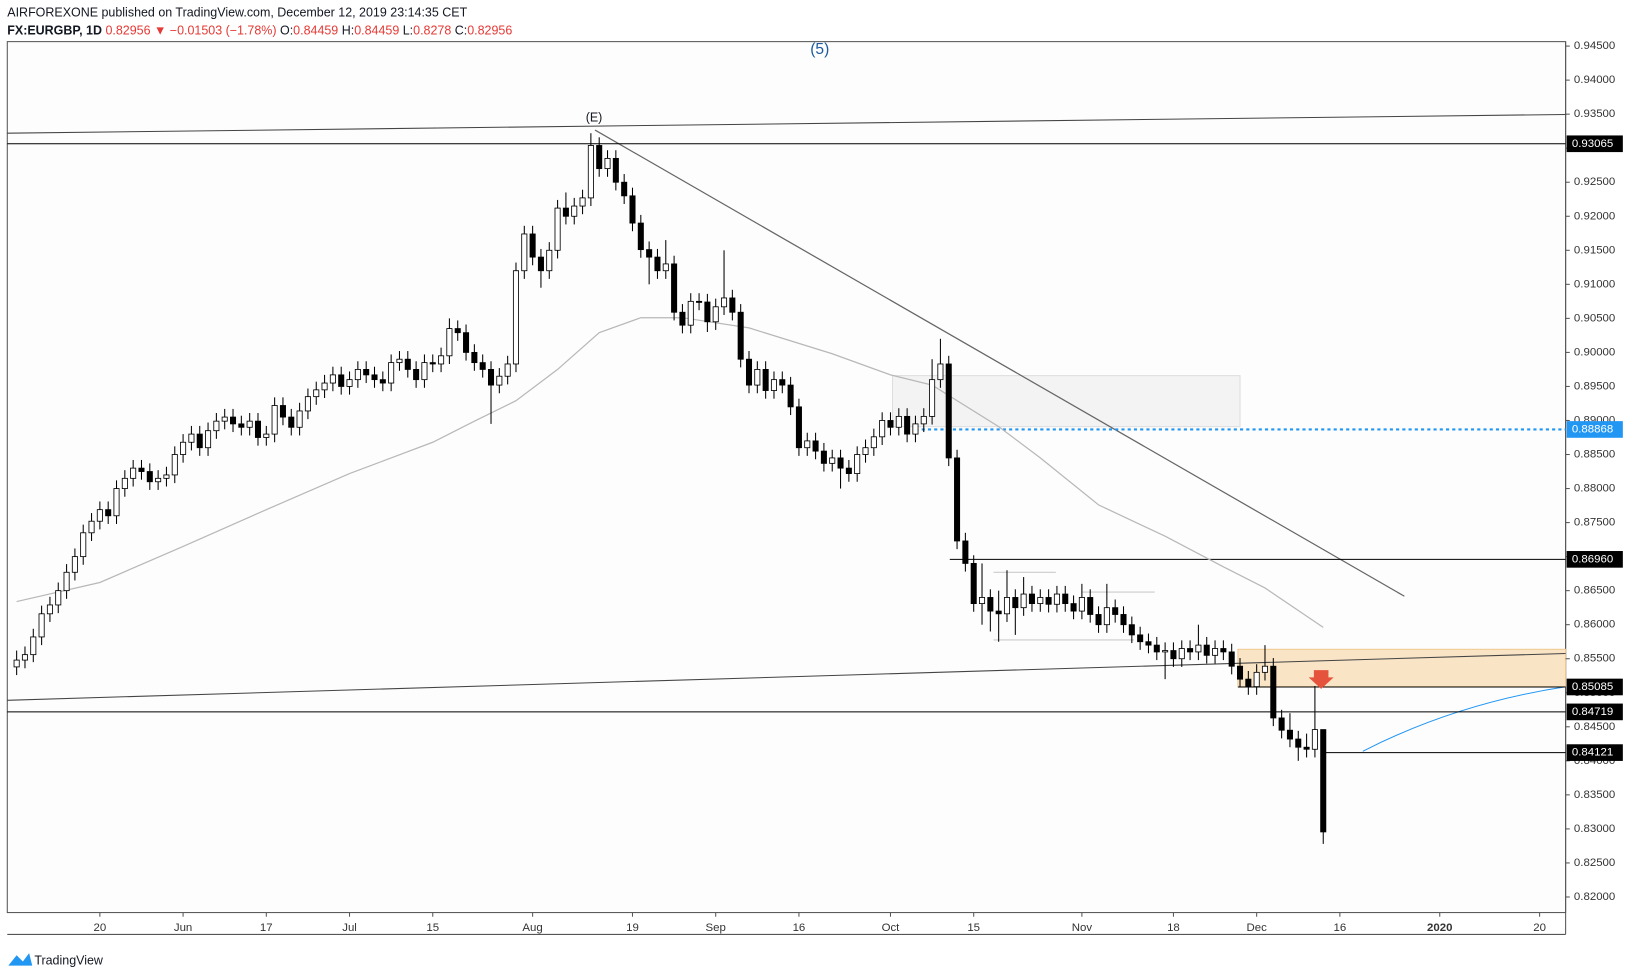 Image resolution: width=1627 pixels, height=975 pixels. What do you see at coordinates (432, 928) in the screenshot?
I see `x-tick-label: 15` at bounding box center [432, 928].